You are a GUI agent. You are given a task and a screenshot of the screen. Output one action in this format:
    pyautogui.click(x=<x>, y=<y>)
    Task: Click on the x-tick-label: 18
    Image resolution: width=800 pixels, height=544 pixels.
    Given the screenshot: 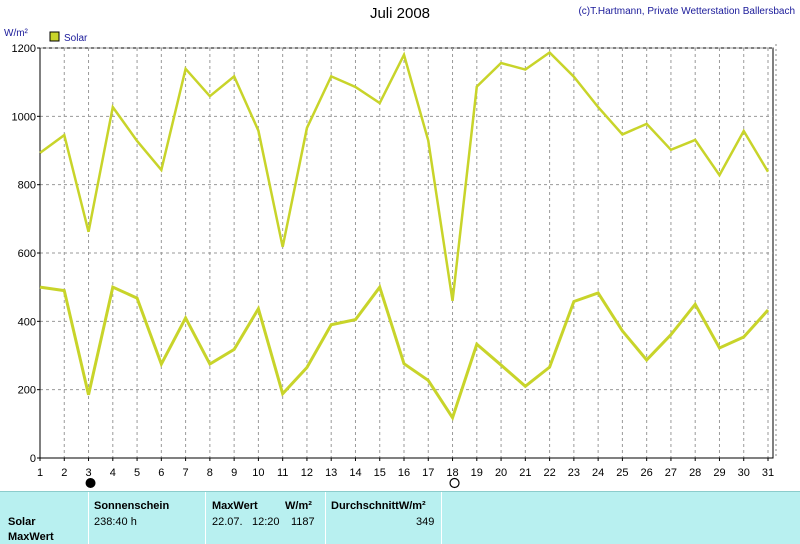 What is the action you would take?
    pyautogui.click(x=452, y=473)
    